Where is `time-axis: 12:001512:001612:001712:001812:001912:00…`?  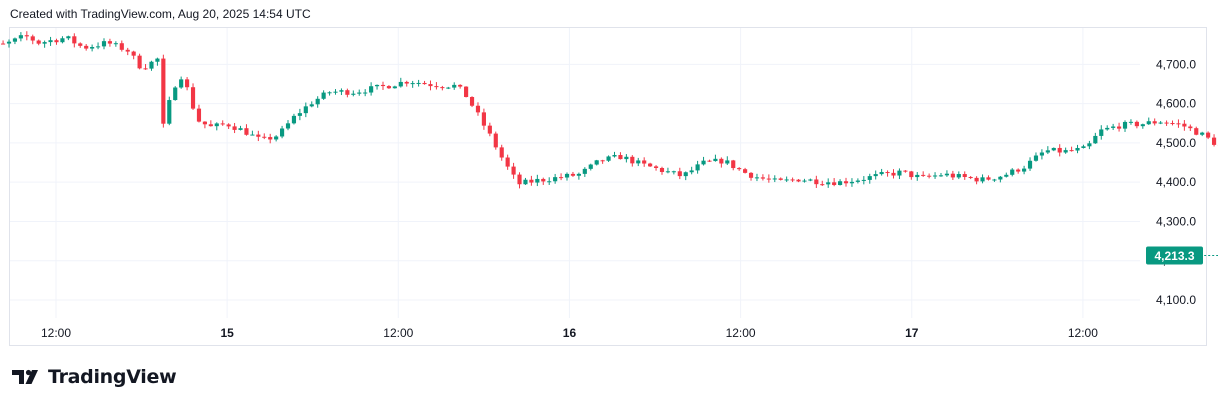
time-axis: 12:001512:001612:001712:001812:001912:00… is located at coordinates (629, 333).